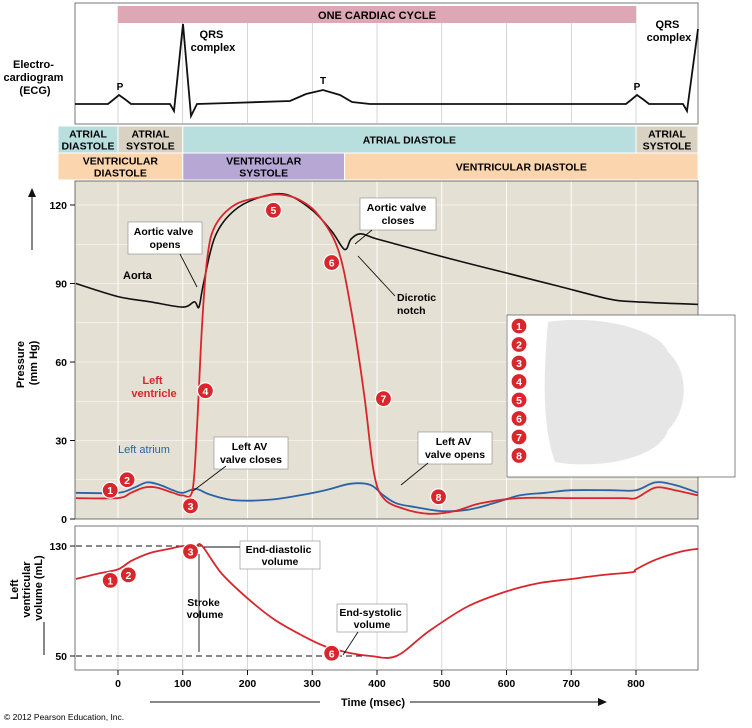  I want to click on pressure-y-tick-label: 90, so click(61, 285).